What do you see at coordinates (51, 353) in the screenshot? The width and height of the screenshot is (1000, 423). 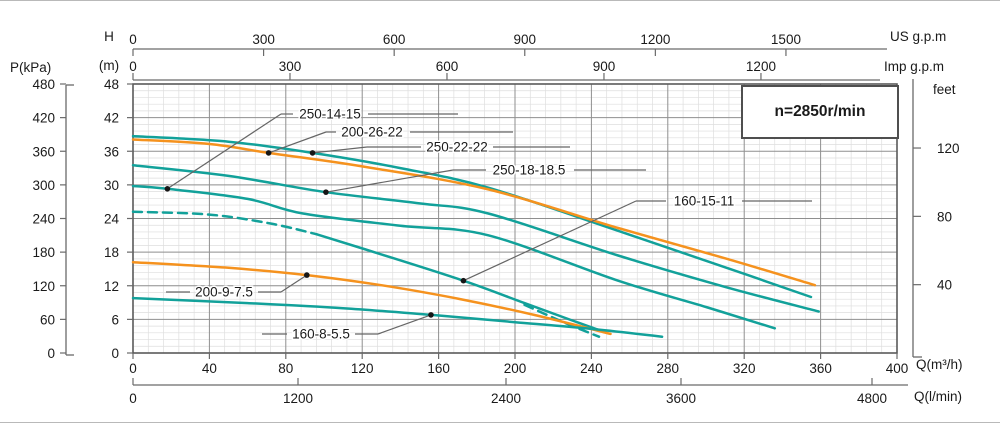 I see `p-kpa-tick-label: 0` at bounding box center [51, 353].